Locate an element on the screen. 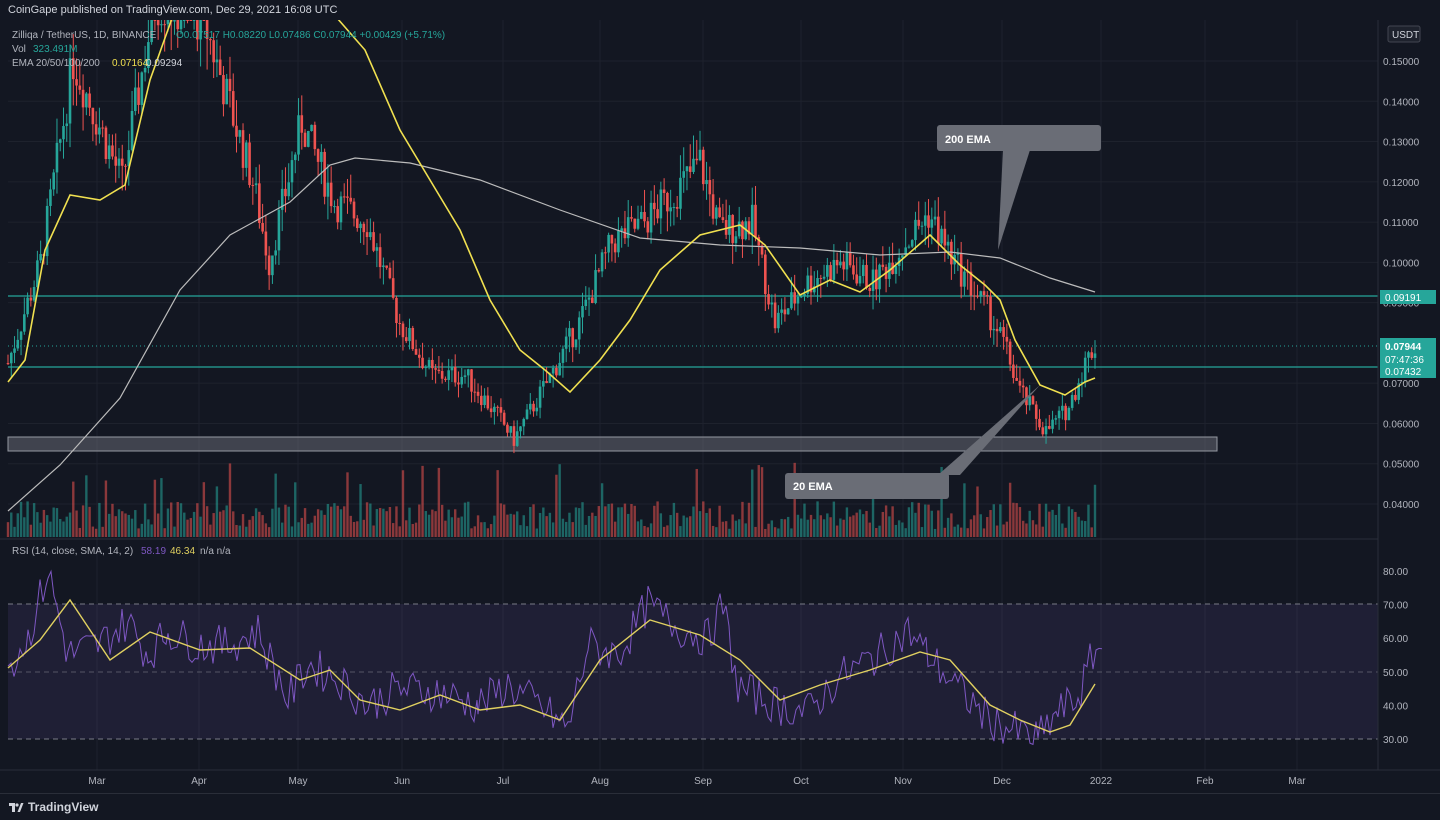 The image size is (1440, 820). svg-text: 07:47:36 is located at coordinates (1404, 360).